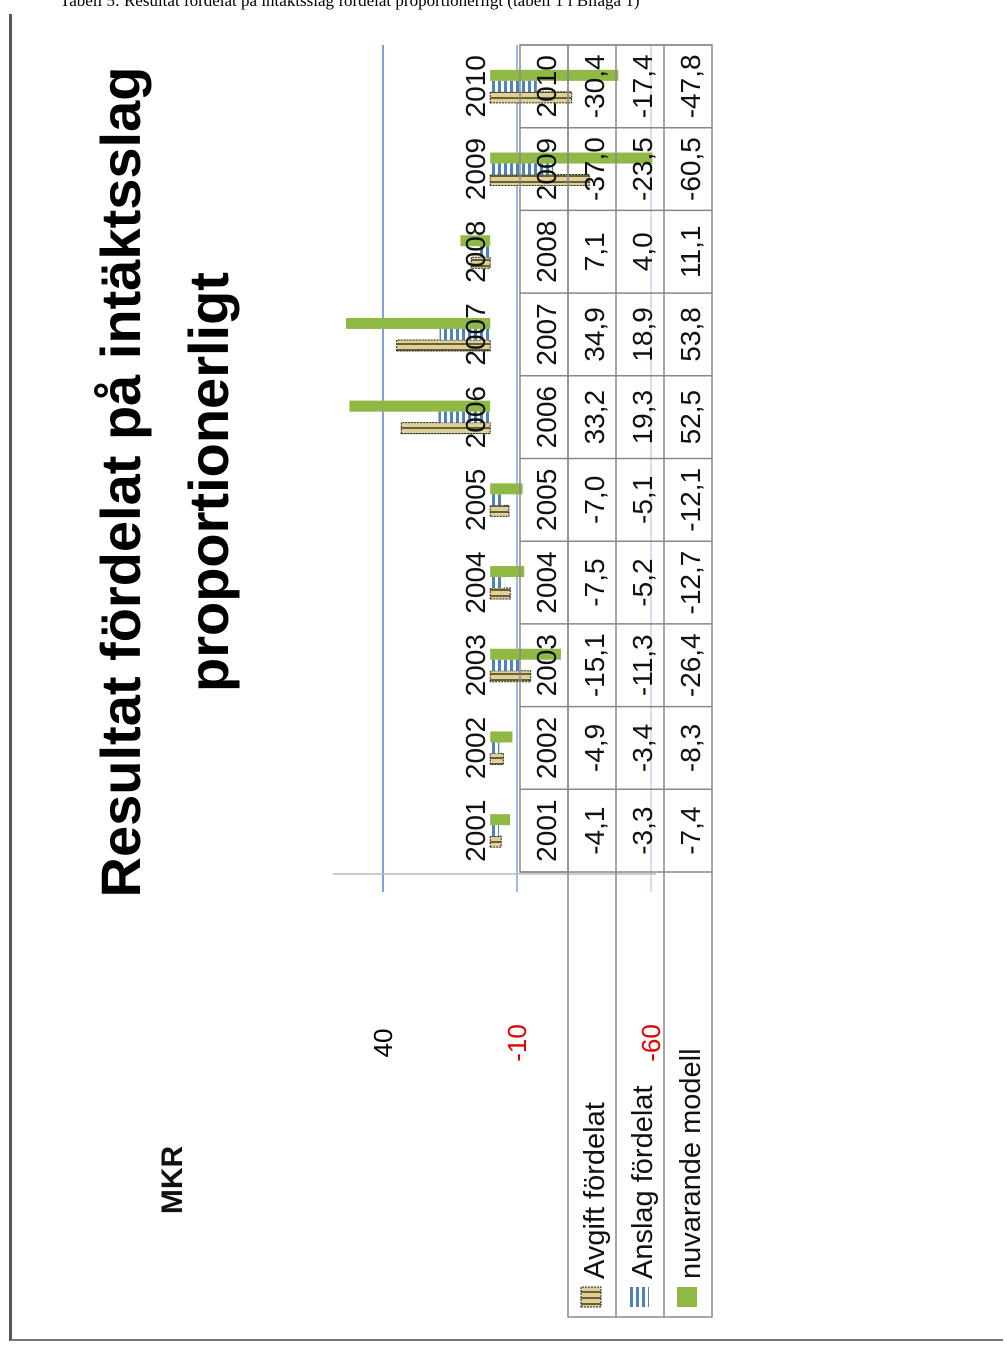 This screenshot has height=1347, width=1007. Describe the element at coordinates (172, 1180) in the screenshot. I see `y-axis-label: MKR` at that location.